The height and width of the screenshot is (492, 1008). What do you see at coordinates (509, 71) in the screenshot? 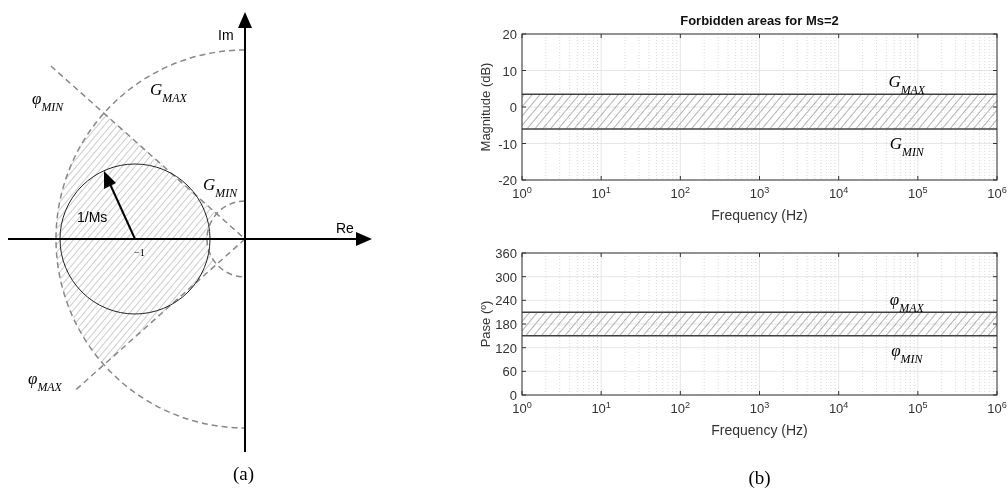
I see `y-tick-label: 10` at bounding box center [509, 71].